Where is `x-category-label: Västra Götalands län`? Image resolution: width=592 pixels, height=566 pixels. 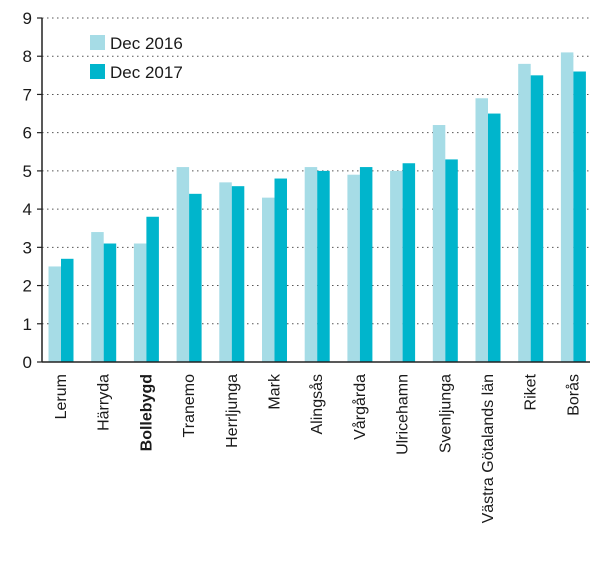
x-category-label: Västra Götalands län is located at coordinates (488, 448).